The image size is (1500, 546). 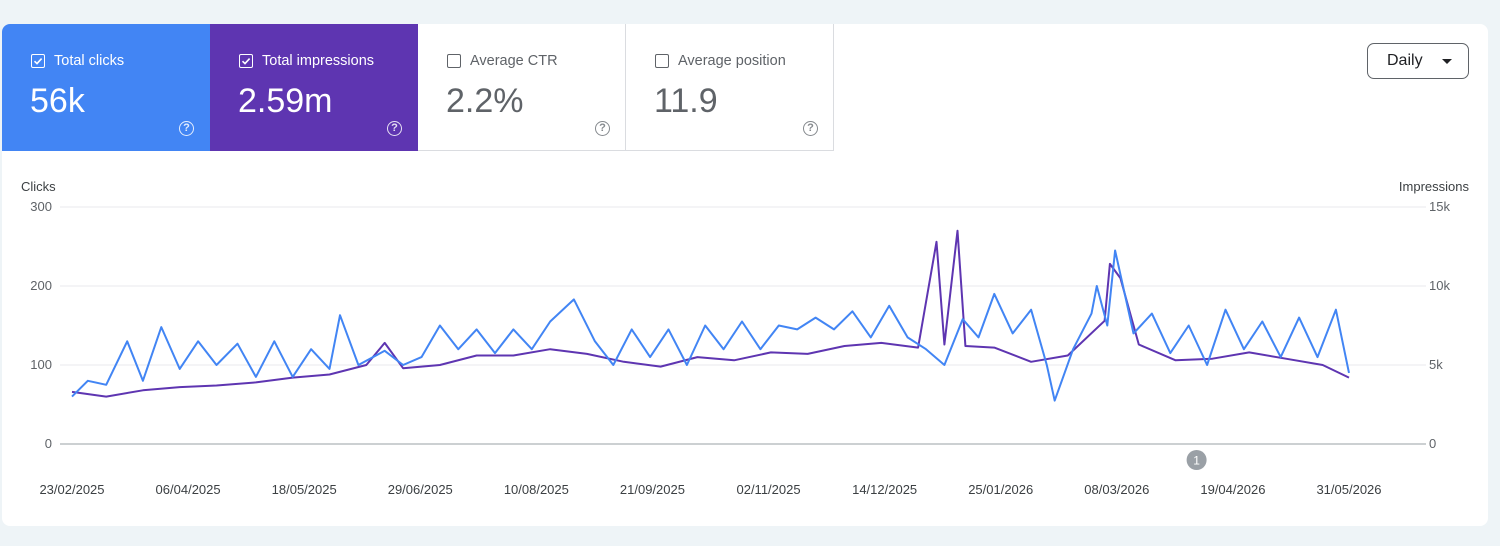 I want to click on x-tick-label: 23/02/2025, so click(x=71, y=489).